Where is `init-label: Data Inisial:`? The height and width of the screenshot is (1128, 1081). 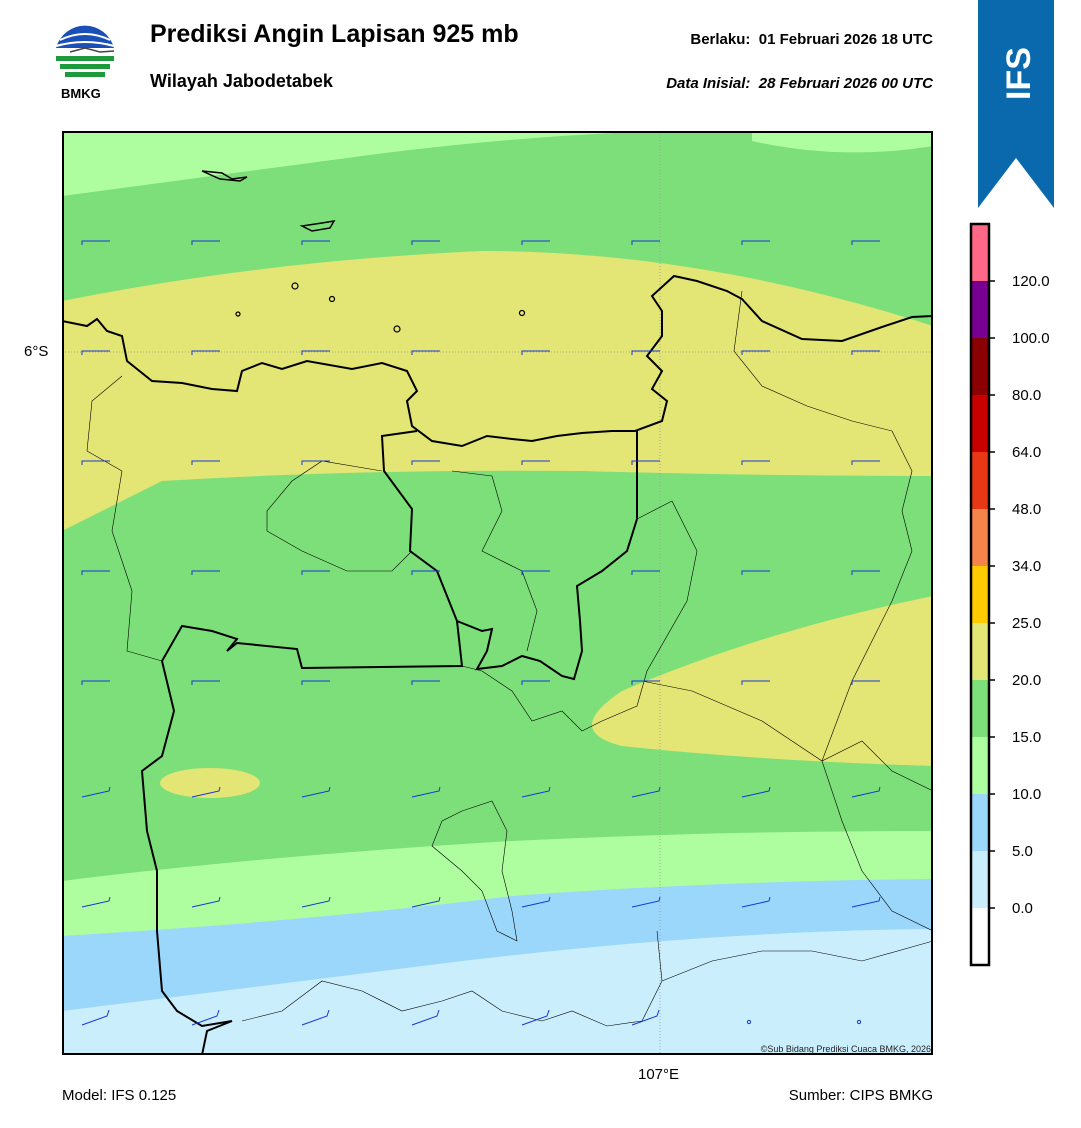 init-label: Data Inisial: is located at coordinates (708, 83).